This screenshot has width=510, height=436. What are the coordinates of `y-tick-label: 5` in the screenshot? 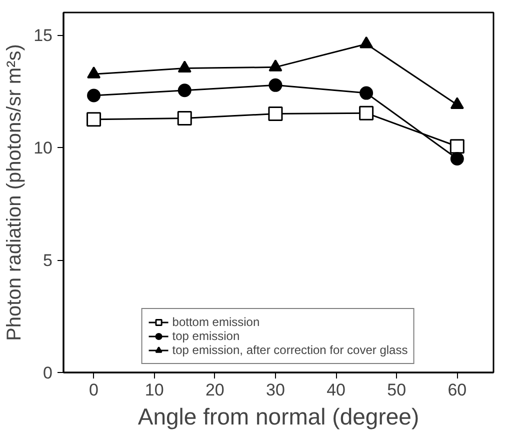 It's located at (48, 260).